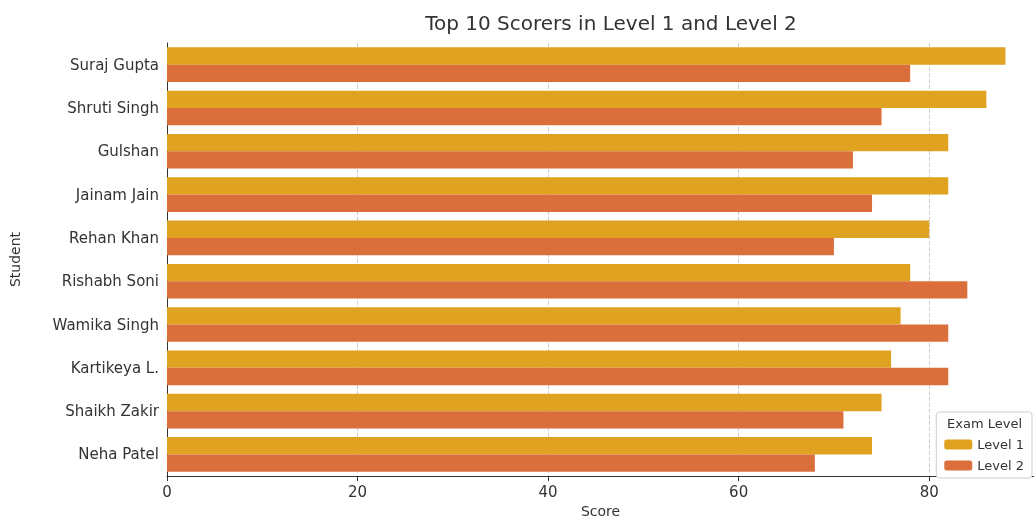 This screenshot has height=523, width=1034. Describe the element at coordinates (15, 259) in the screenshot. I see `y-axis-title: Student` at that location.